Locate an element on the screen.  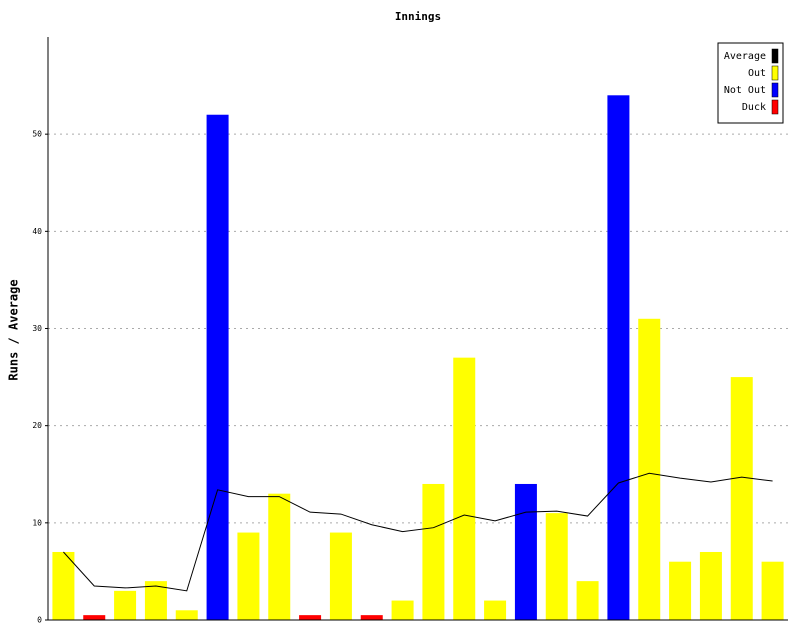
legend-label: Out is located at coordinates (757, 73).